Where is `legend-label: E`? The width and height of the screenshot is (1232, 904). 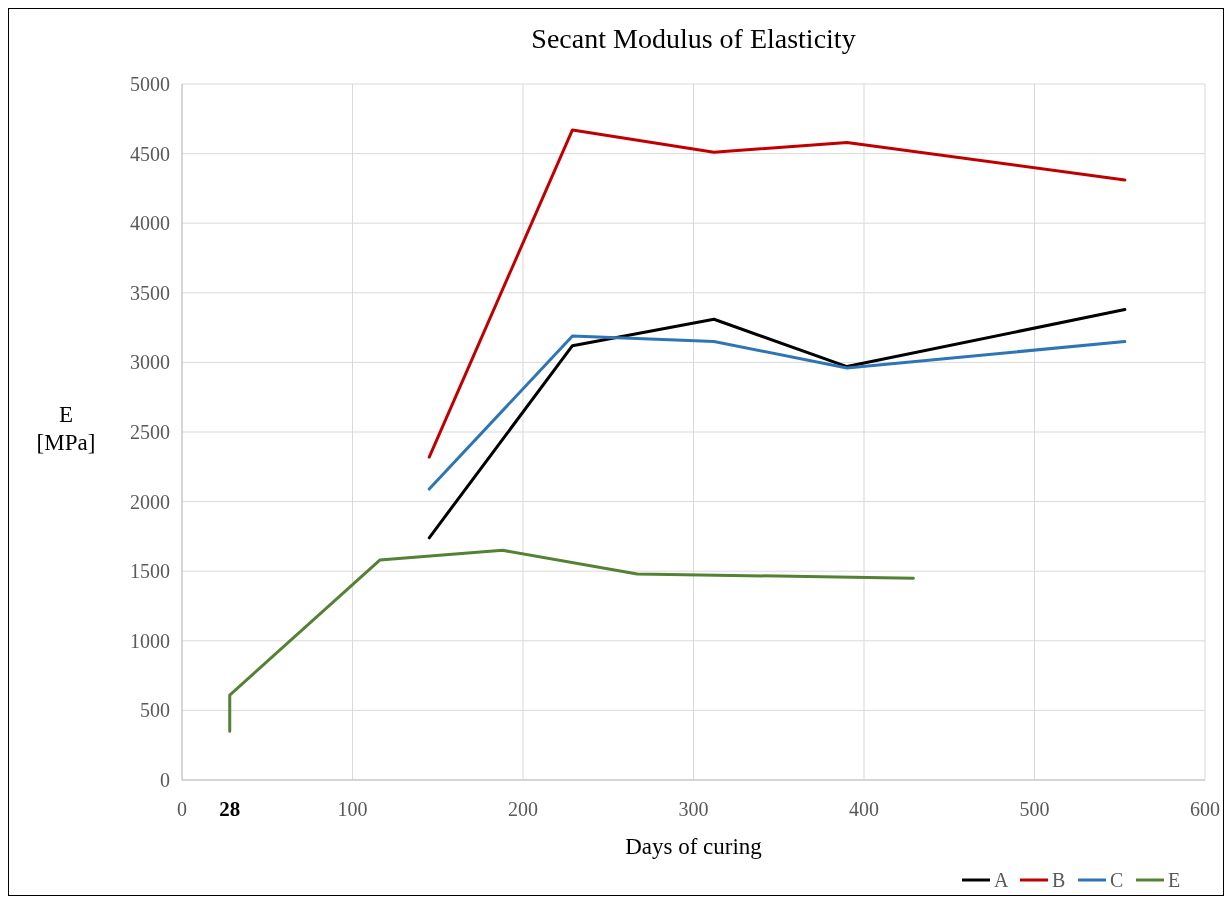 legend-label: E is located at coordinates (1174, 880).